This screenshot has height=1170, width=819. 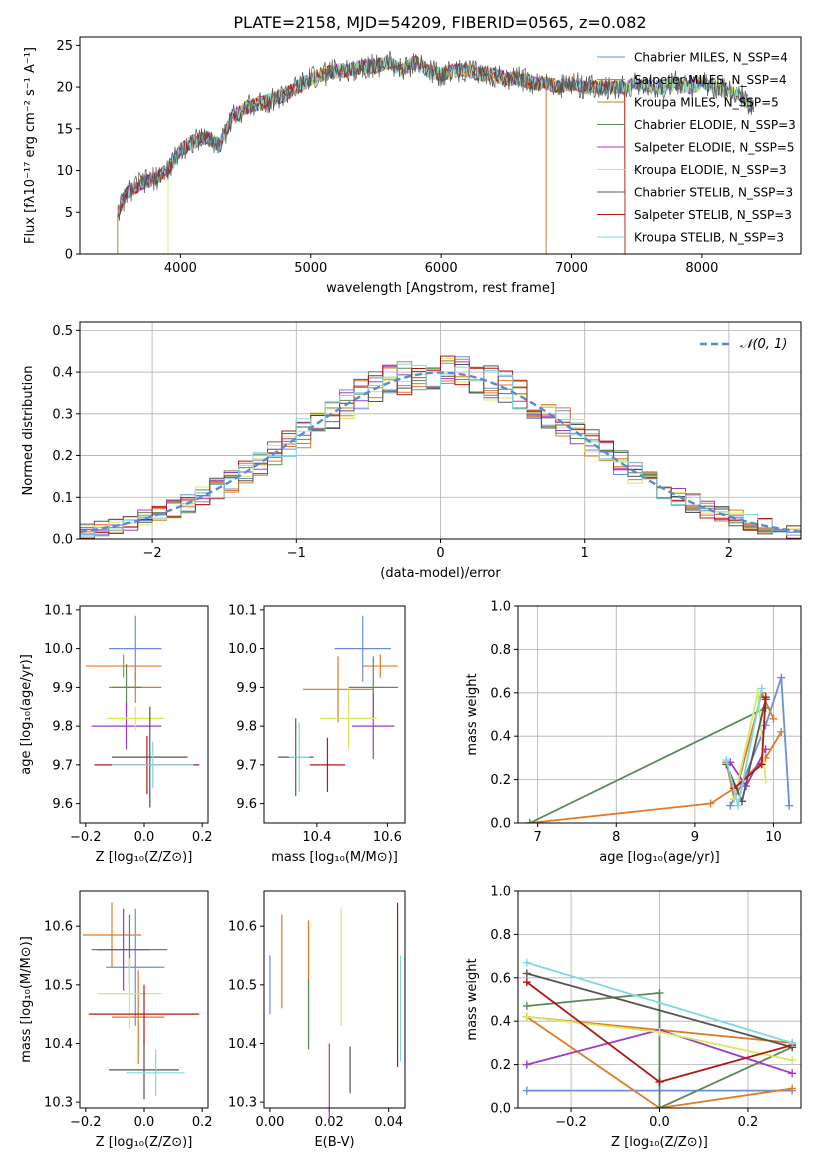 What do you see at coordinates (62, 498) in the screenshot?
I see `y-tick-label: 0.1` at bounding box center [62, 498].